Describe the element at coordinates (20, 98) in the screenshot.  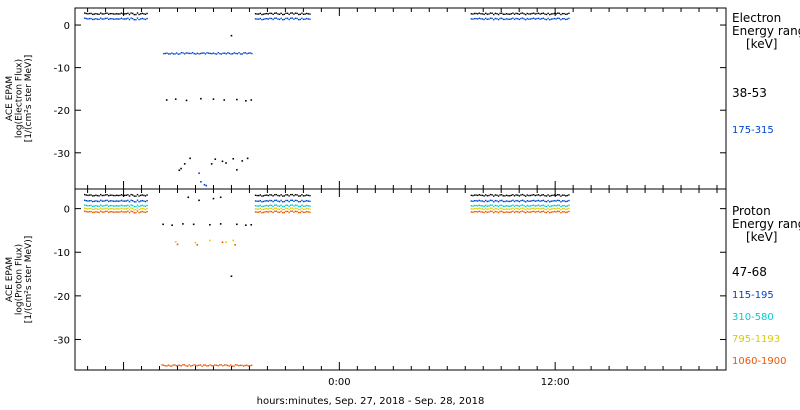
I see `y-axis-label: log(Electron Flux)` at that location.